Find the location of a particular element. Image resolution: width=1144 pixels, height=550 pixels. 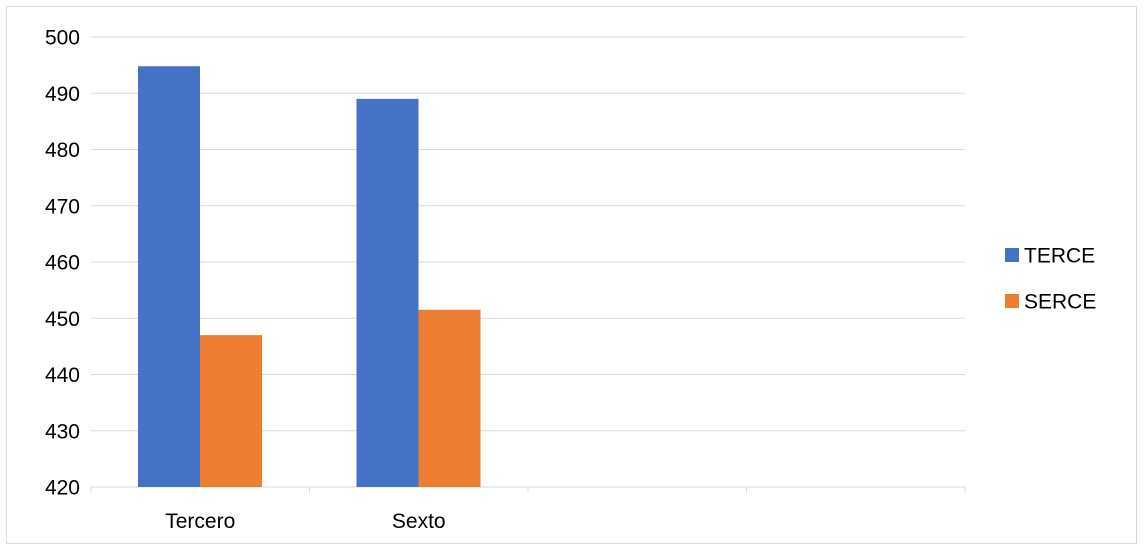

y-tick-label: 430 is located at coordinates (62, 431).